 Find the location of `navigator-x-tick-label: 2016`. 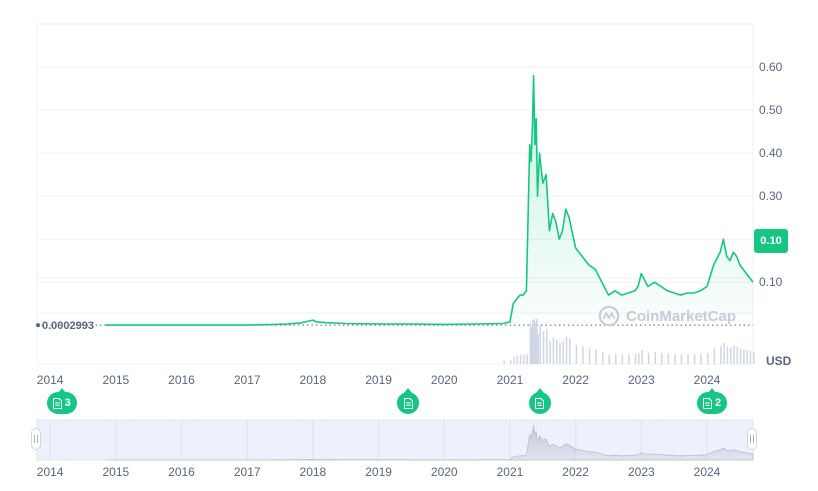

navigator-x-tick-label: 2016 is located at coordinates (181, 472).